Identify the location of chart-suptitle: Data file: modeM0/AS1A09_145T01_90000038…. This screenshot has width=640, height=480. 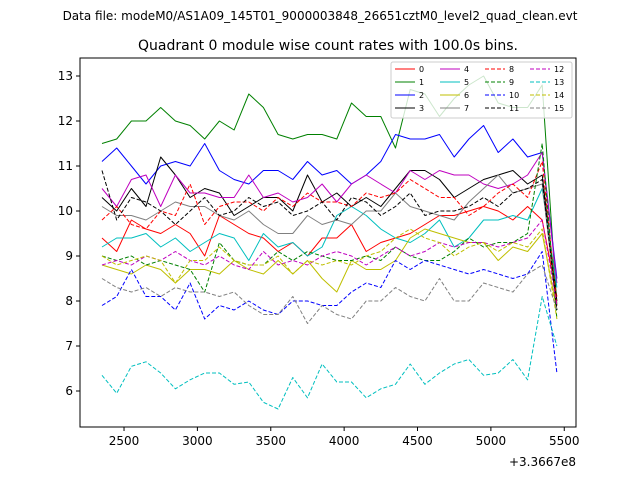
(320, 16).